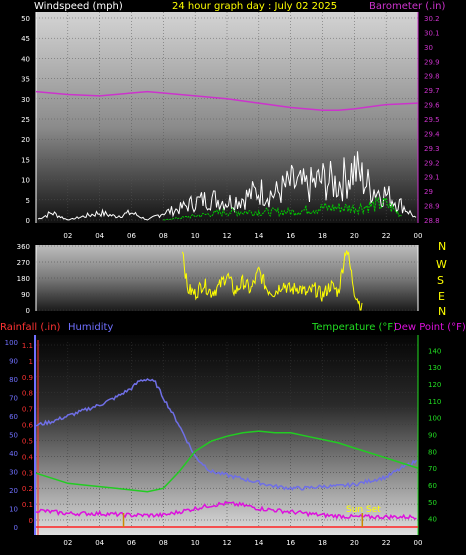 This screenshot has width=466, height=555. Describe the element at coordinates (290, 543) in the screenshot. I see `humidity-x-tick: 16` at that location.